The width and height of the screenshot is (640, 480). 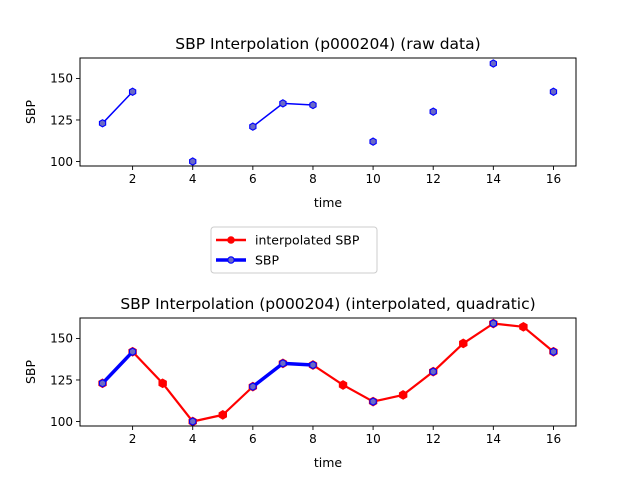 What do you see at coordinates (231, 240) in the screenshot?
I see `legend-marker-interpolated-sbp` at bounding box center [231, 240].